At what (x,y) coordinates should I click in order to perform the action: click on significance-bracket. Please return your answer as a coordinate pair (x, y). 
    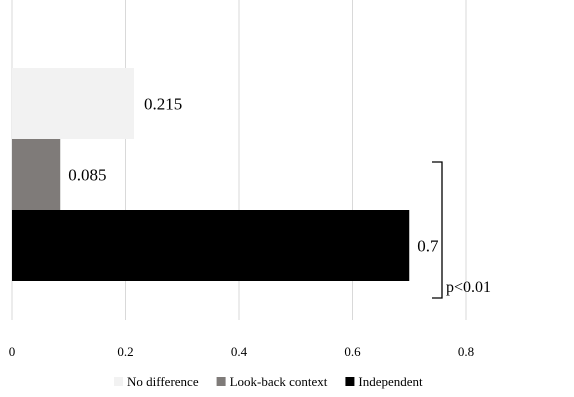
    Looking at the image, I should click on (437, 230).